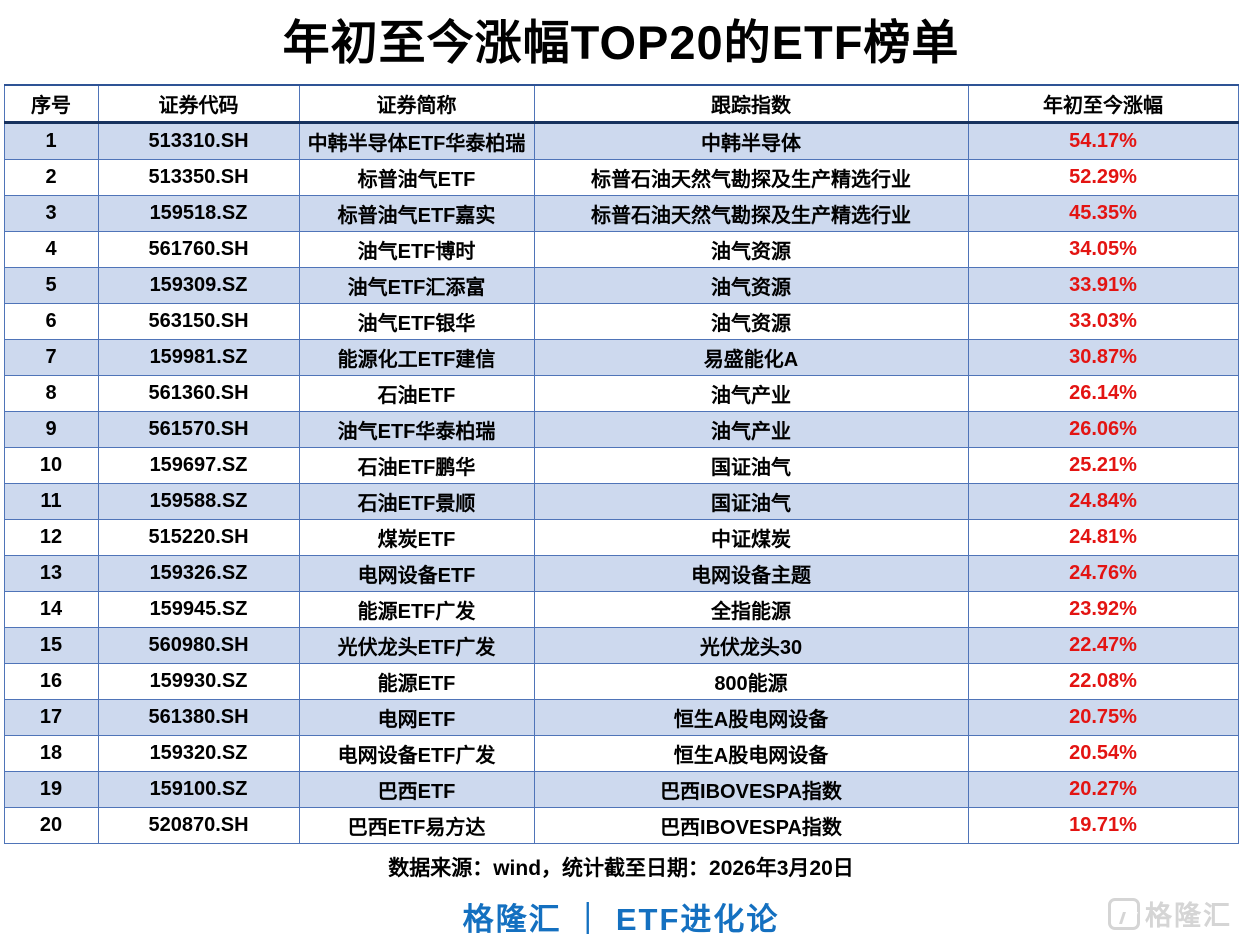 The width and height of the screenshot is (1242, 941). I want to click on cell-change: 19.71%, so click(1103, 825).